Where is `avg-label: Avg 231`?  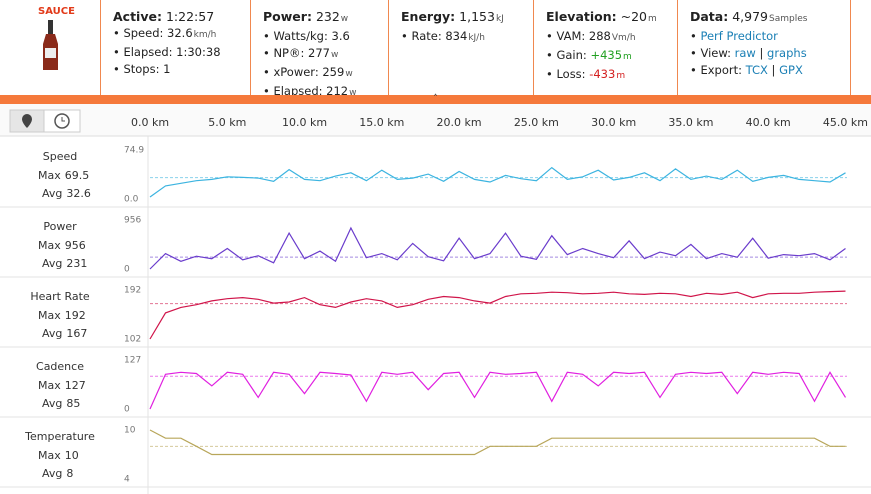
avg-label: Avg 231 is located at coordinates (64, 263).